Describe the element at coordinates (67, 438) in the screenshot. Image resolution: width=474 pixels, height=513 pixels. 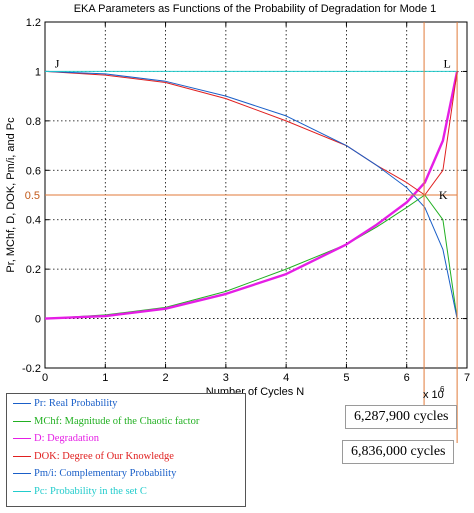
I see `legend-label: D: Degradation` at that location.